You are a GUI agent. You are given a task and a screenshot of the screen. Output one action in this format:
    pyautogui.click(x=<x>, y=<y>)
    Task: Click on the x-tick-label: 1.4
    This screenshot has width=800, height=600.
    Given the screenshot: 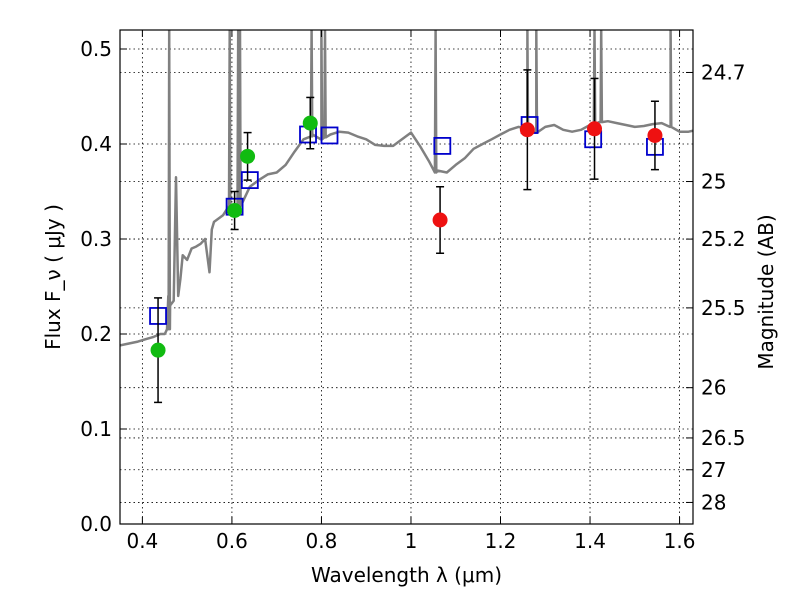 What is the action you would take?
    pyautogui.click(x=590, y=541)
    